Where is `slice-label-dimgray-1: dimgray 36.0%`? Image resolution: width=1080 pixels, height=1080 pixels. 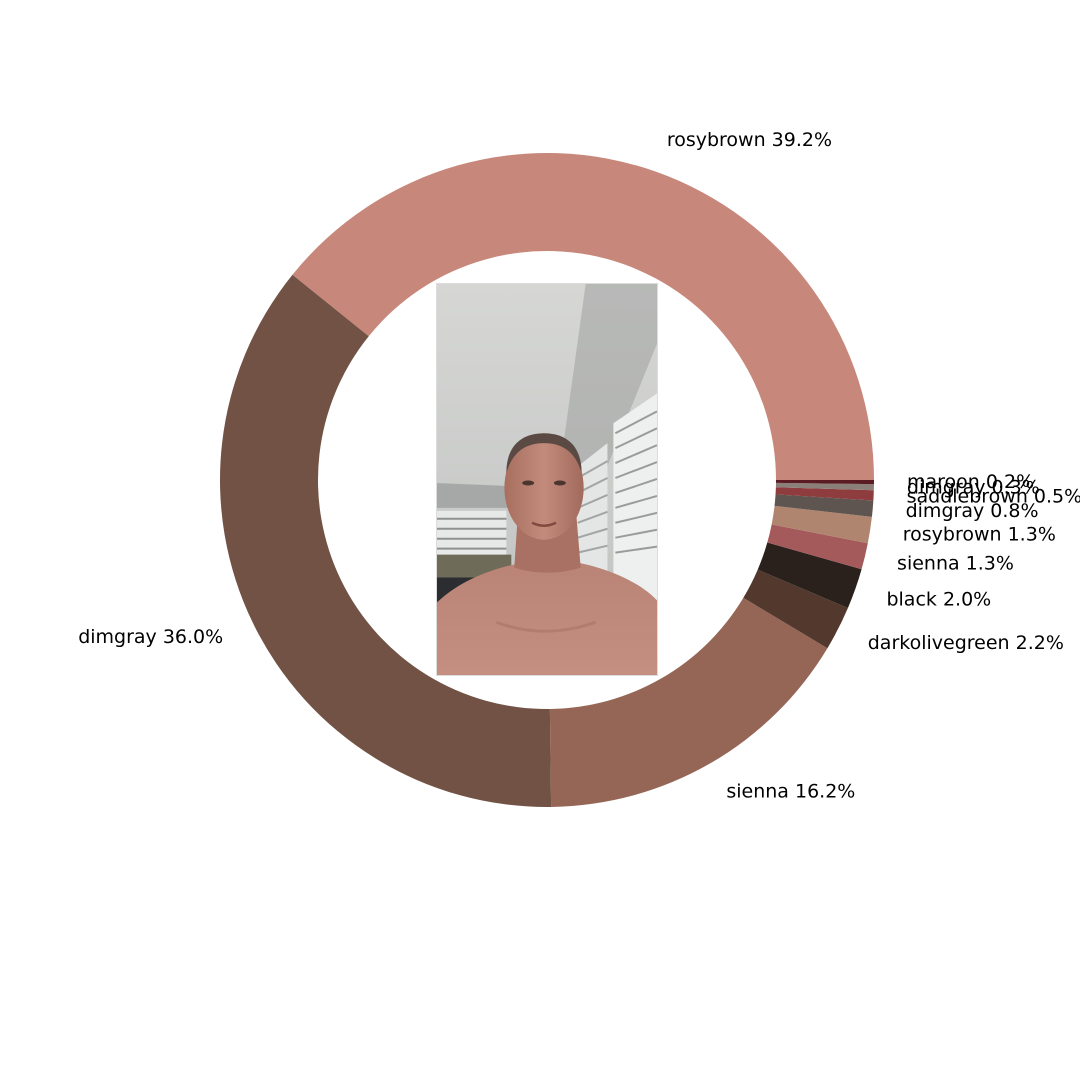
slice-label-dimgray-1: dimgray 36.0% is located at coordinates (150, 637).